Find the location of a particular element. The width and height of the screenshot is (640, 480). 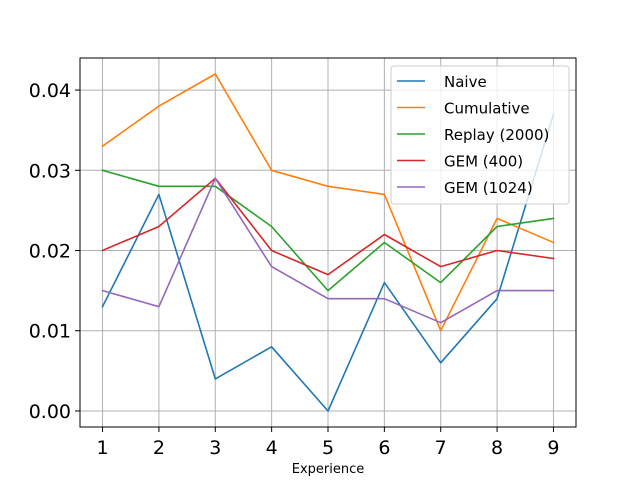

x-axis-ticks: 1 2 3 4 5 6 7 8 9 is located at coordinates (328, 443).